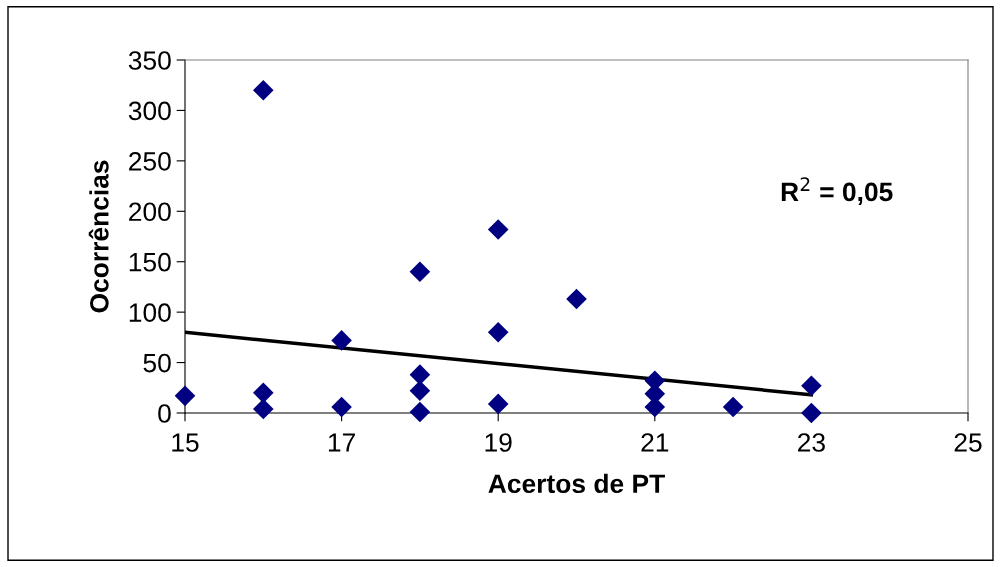 This screenshot has height=567, width=1001. What do you see at coordinates (341, 442) in the screenshot?
I see `x-tick-label: 17` at bounding box center [341, 442].